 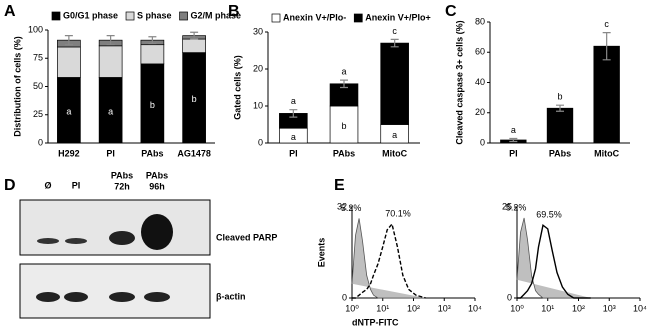 What do you see at coordinates (480, 112) in the screenshot?
I see `y-tick-label: 20` at bounding box center [480, 112].